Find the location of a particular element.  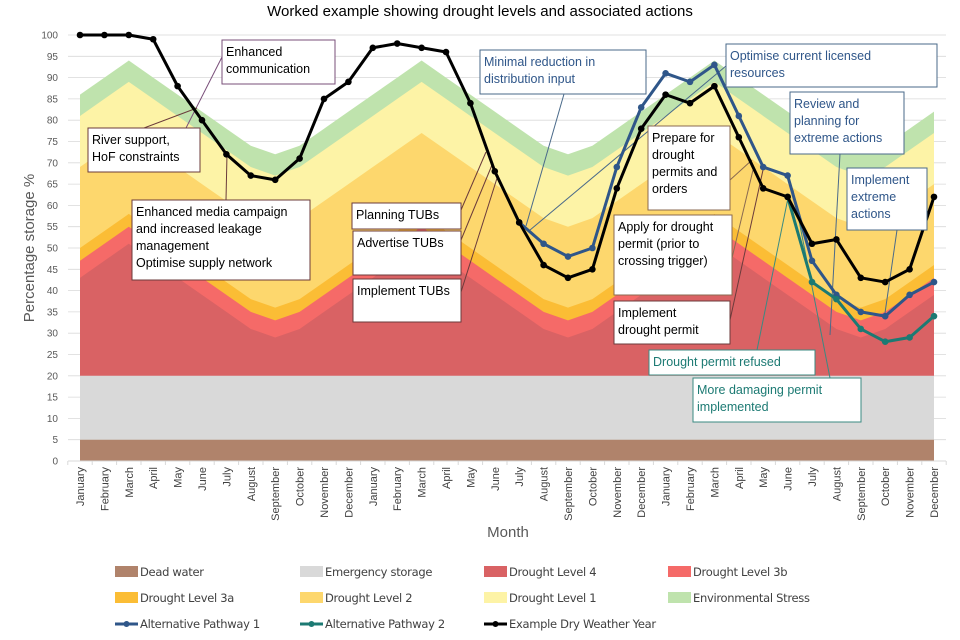

annotation-implement-extreme: Implement extreme actions is located at coordinates (887, 199).